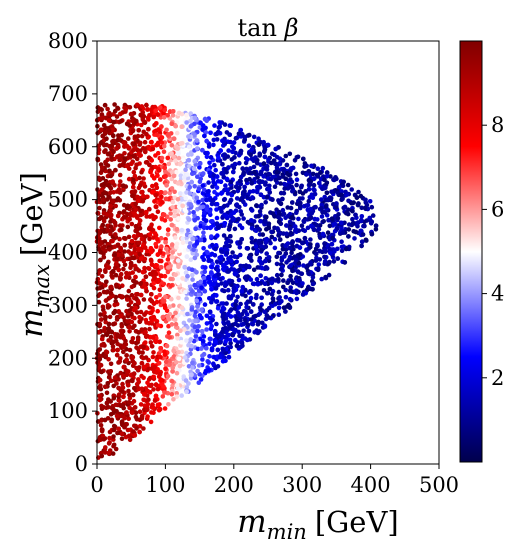  What do you see at coordinates (471, 251) in the screenshot?
I see `colorbar-gradient` at bounding box center [471, 251].